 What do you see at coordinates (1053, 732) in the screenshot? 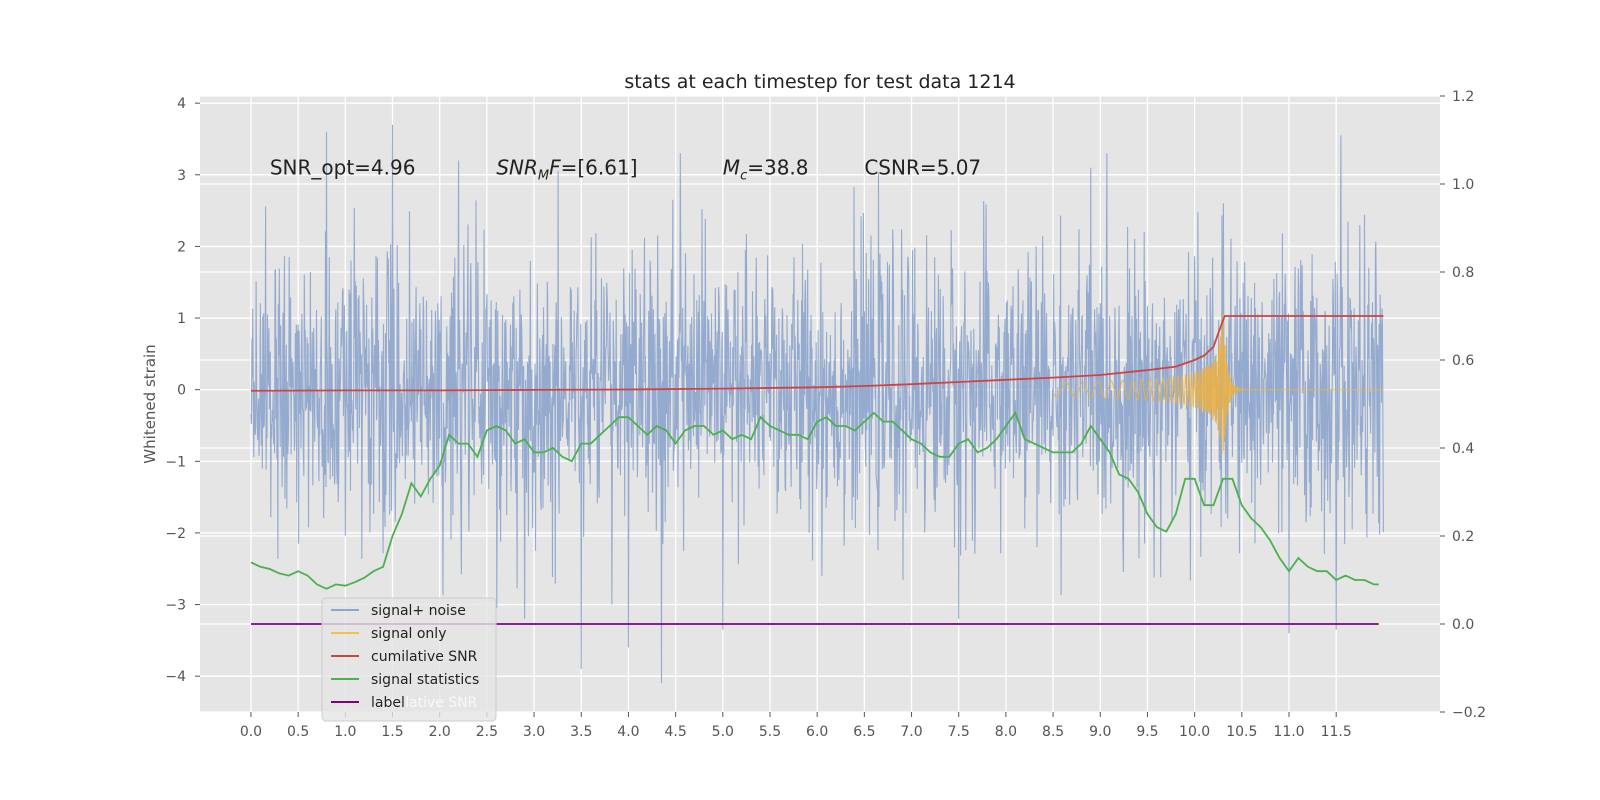
I see `x-tick-label: 8.5` at bounding box center [1053, 732].